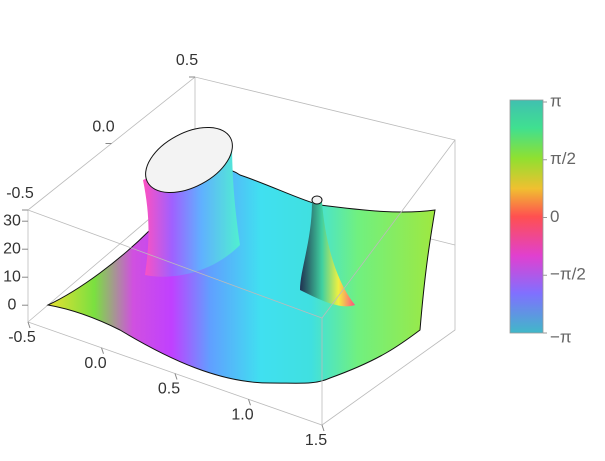  I want to click on z-tick-label: 30, so click(12, 220).